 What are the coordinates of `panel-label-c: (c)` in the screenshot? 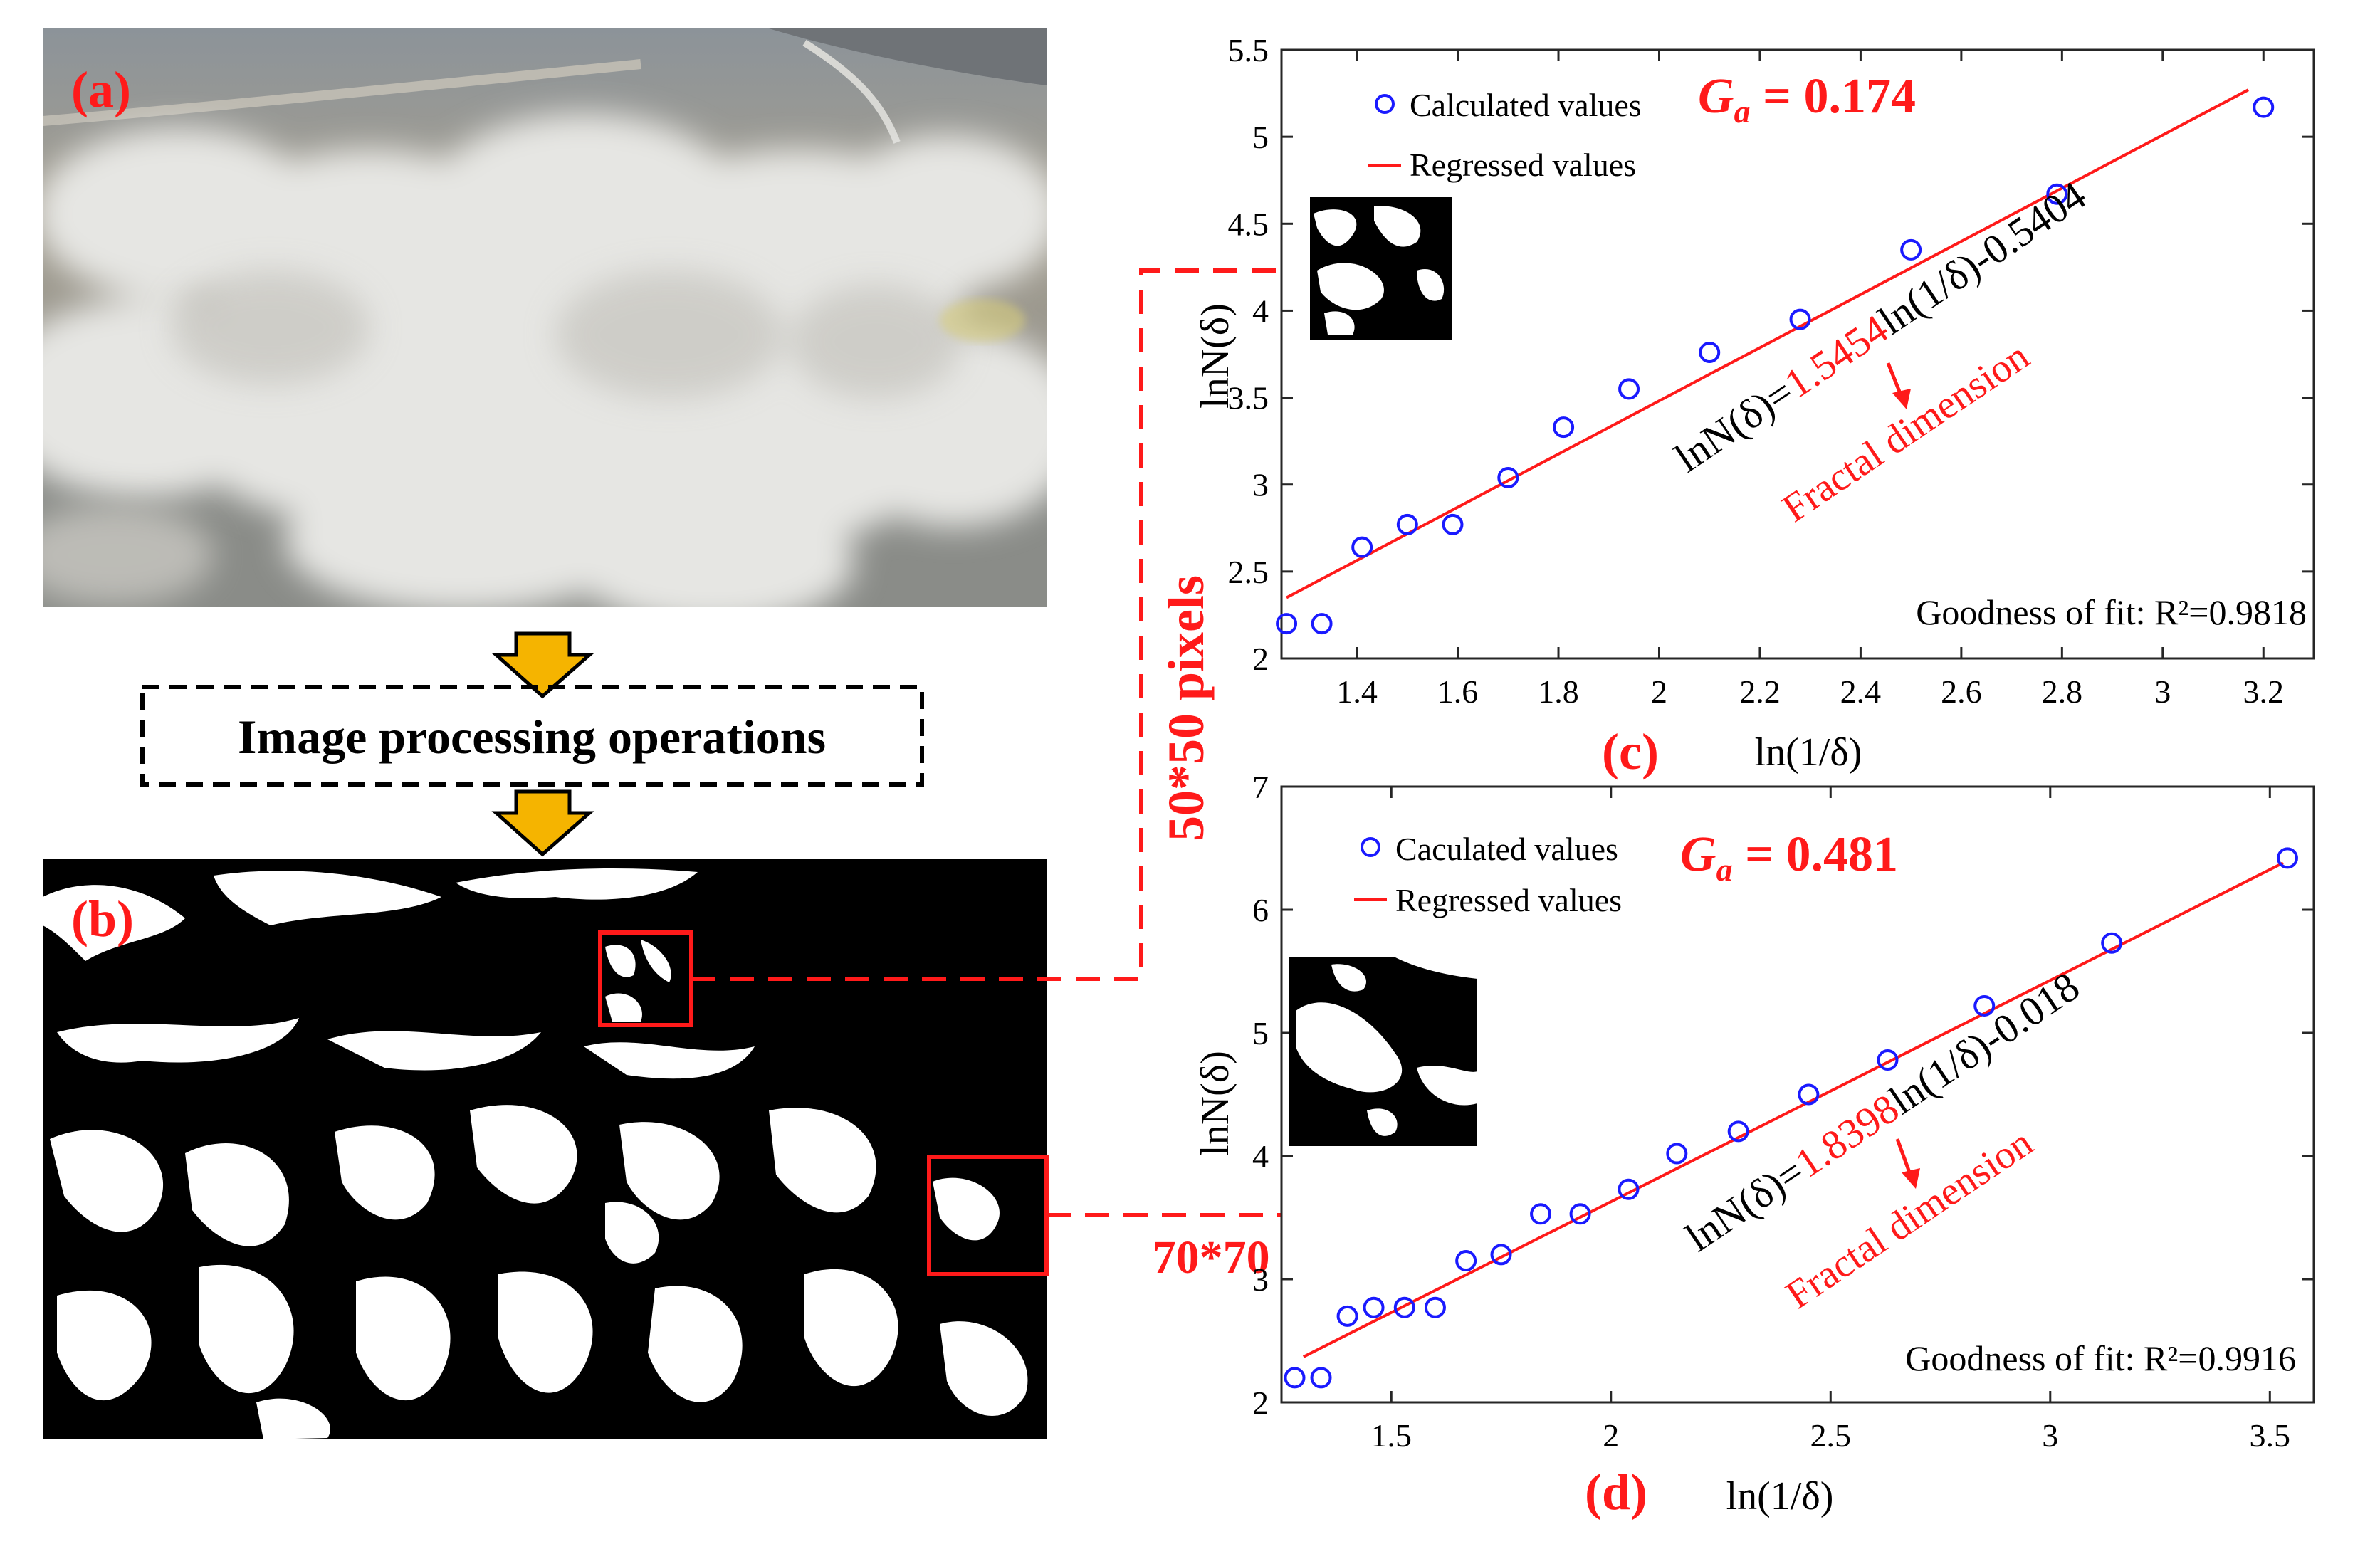 It's located at (1630, 751).